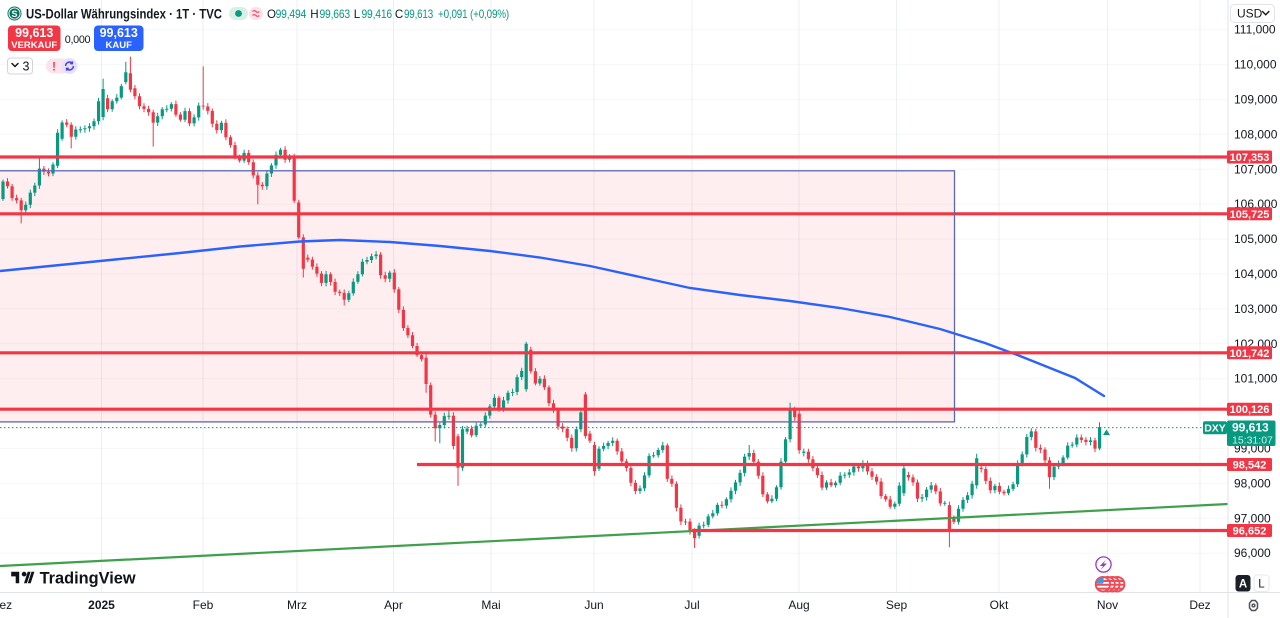 This screenshot has width=1280, height=618. I want to click on svg-text: S, so click(14, 14).